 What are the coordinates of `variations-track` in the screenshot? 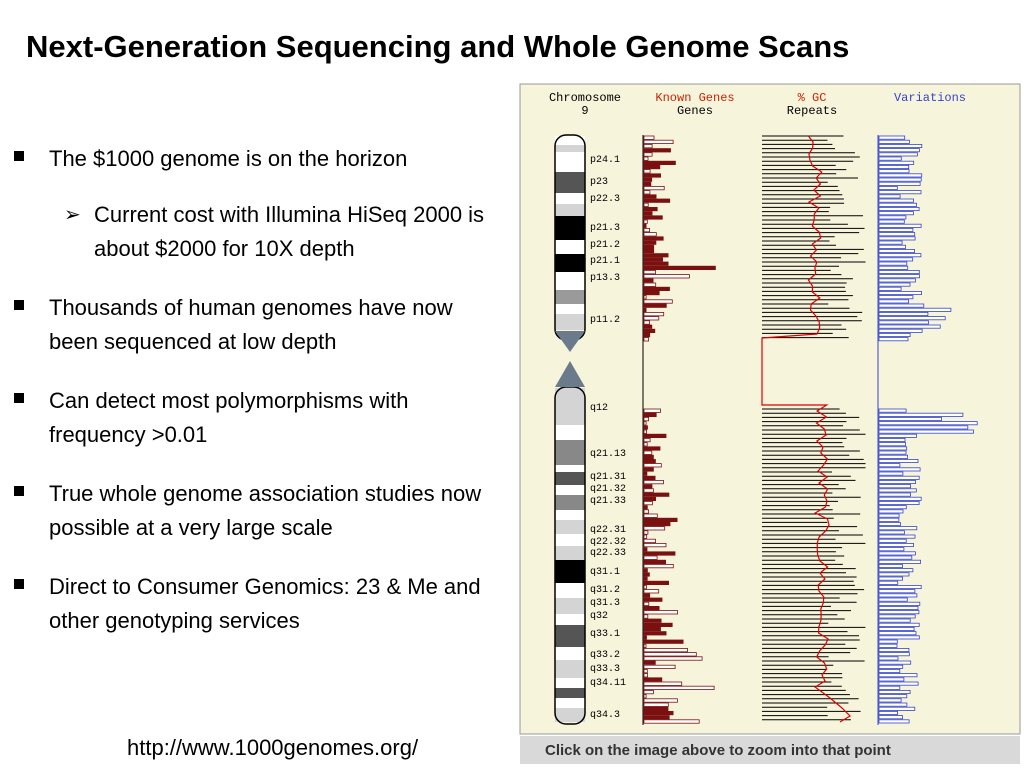 It's located at (927, 430).